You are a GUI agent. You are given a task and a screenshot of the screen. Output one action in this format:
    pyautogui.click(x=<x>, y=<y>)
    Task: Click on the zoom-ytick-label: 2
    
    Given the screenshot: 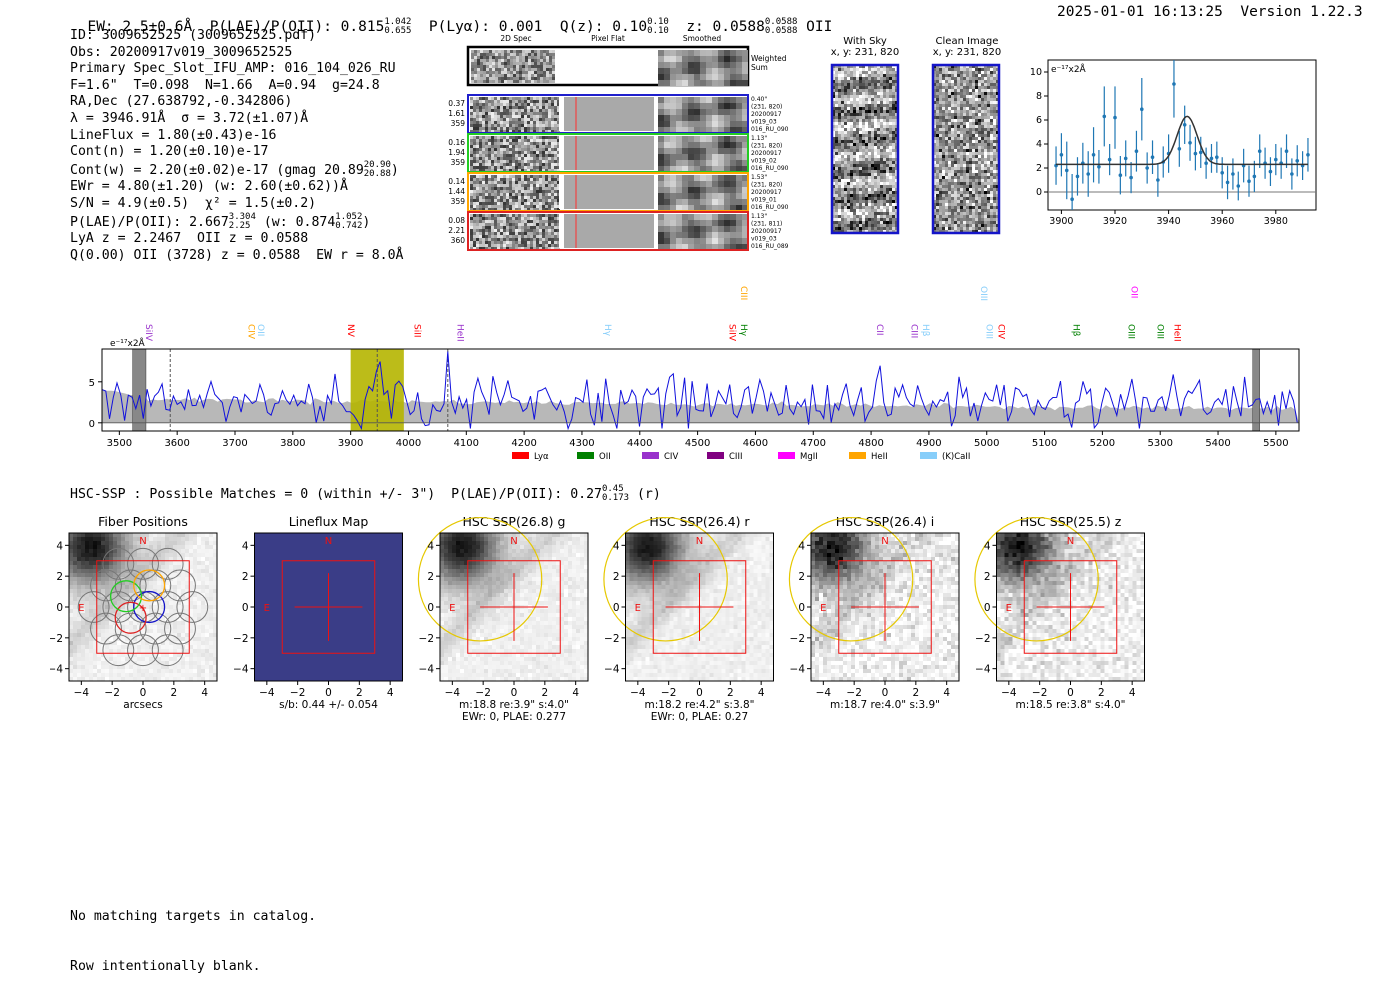 What is the action you would take?
    pyautogui.click(x=1039, y=168)
    